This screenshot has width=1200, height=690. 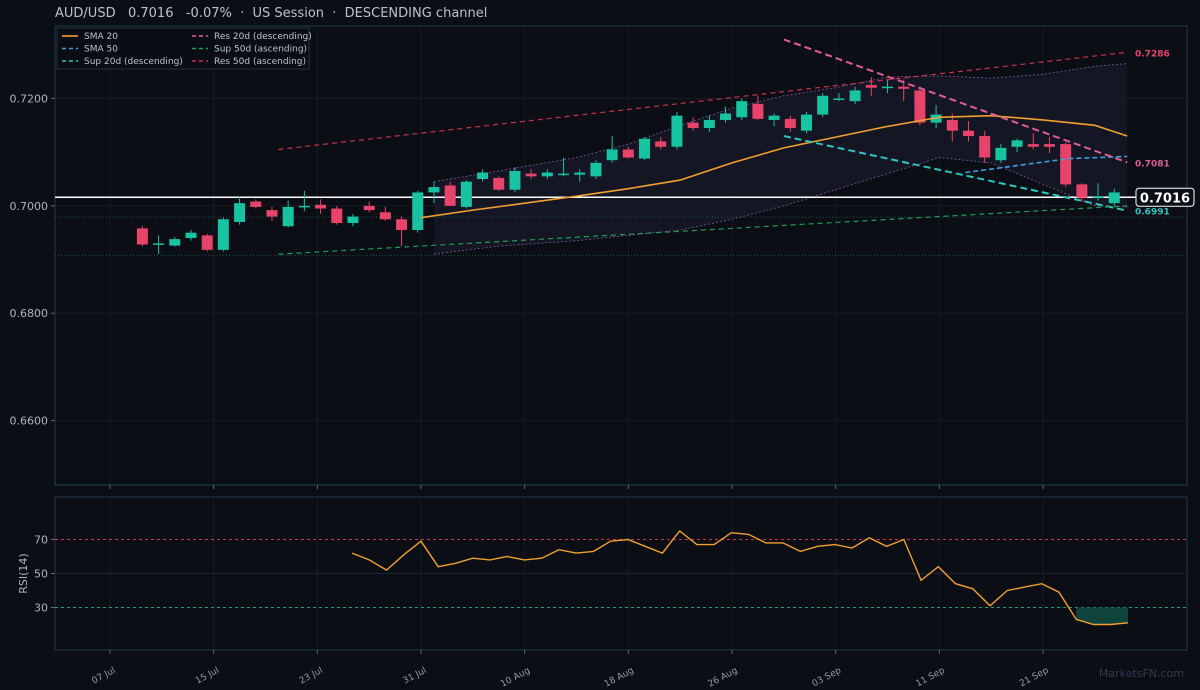 What do you see at coordinates (1152, 54) in the screenshot?
I see `level-label: 0.7286` at bounding box center [1152, 54].